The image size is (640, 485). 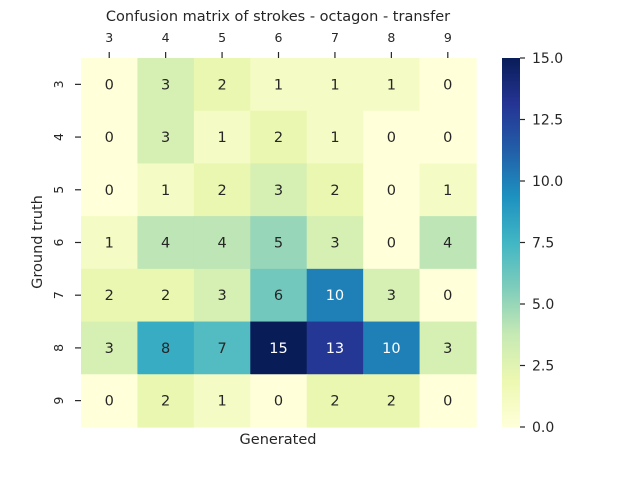 What do you see at coordinates (279, 37) in the screenshot?
I see `x-tick-label: 6` at bounding box center [279, 37].